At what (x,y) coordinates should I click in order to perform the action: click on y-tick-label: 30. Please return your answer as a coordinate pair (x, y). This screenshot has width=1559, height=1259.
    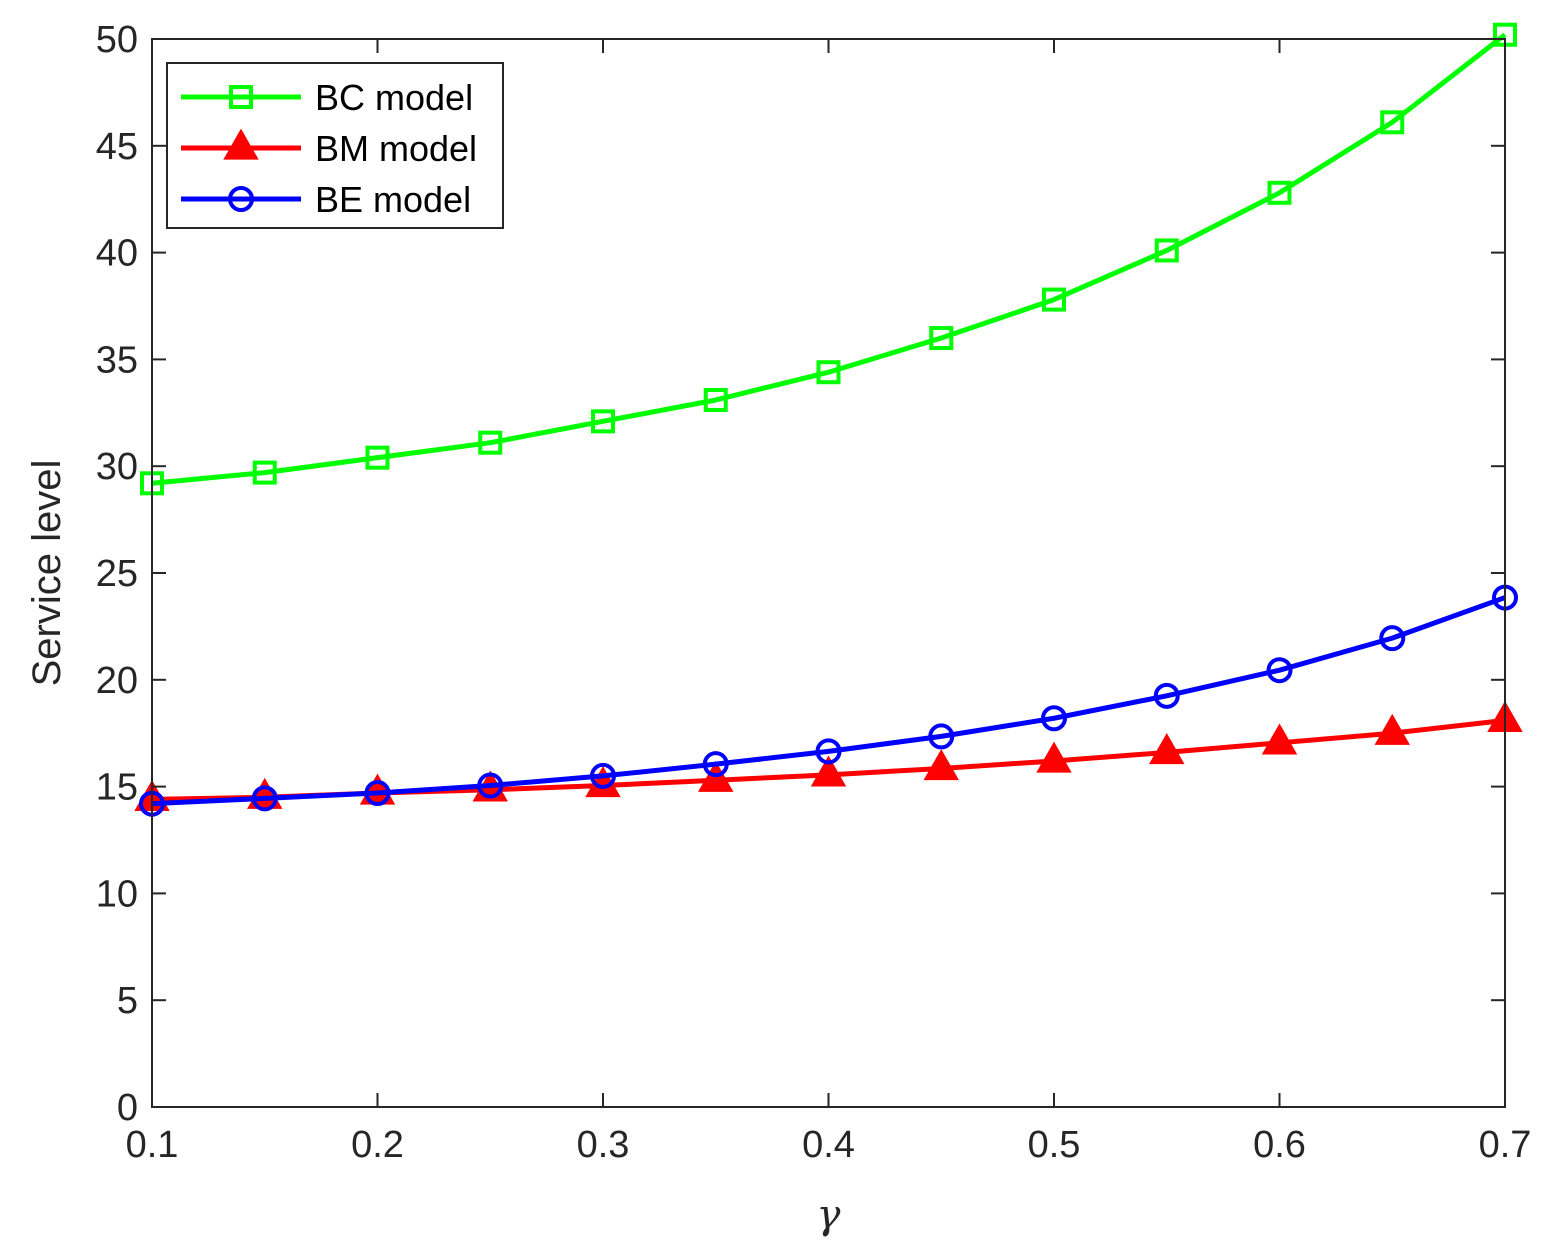
    Looking at the image, I should click on (117, 467).